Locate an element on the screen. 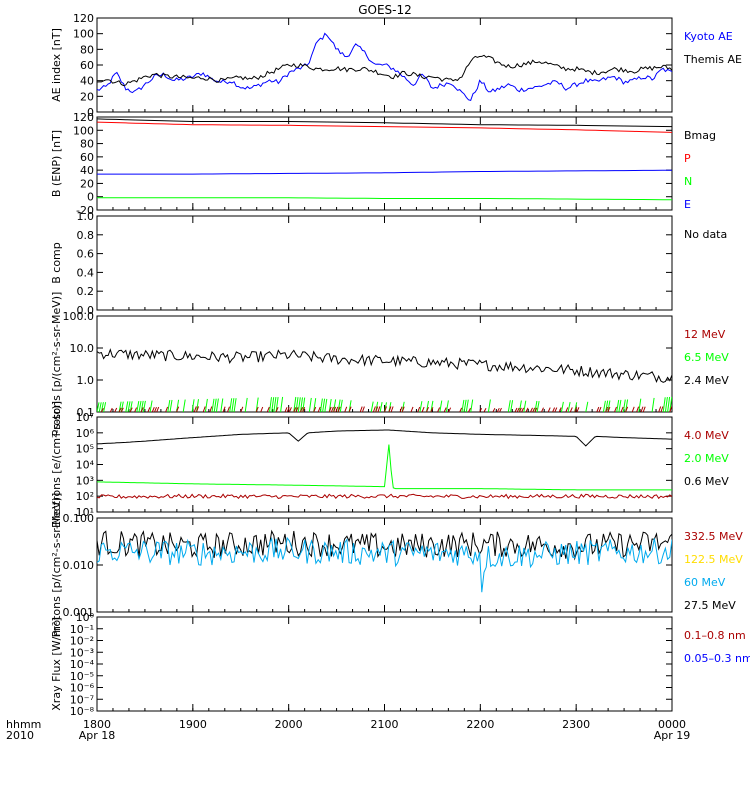 This screenshot has width=750, height=800. y-tick-label: 80 is located at coordinates (87, 144).